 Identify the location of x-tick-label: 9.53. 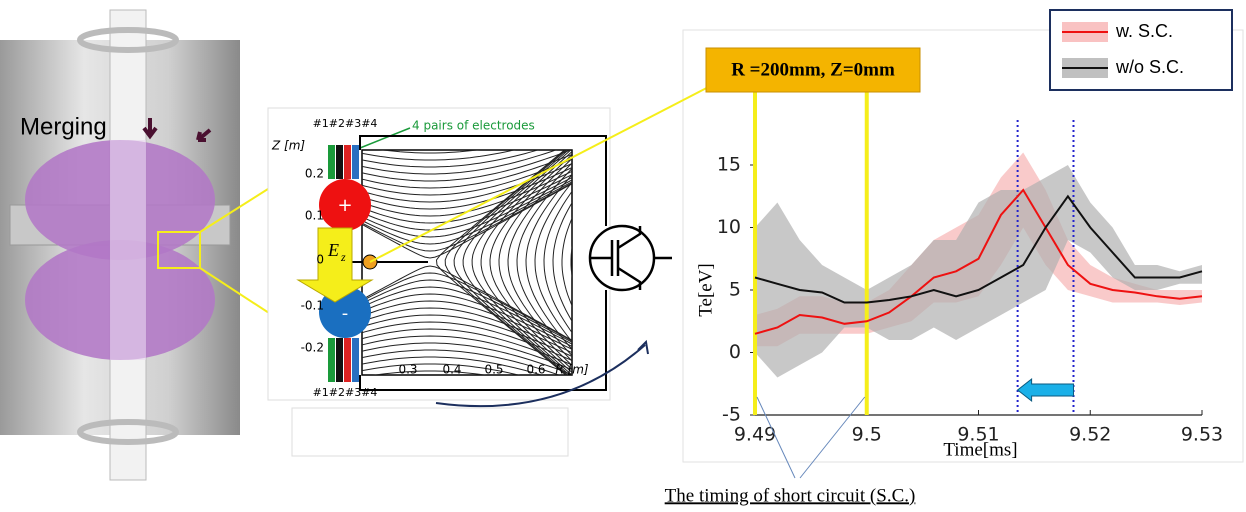
(1202, 435).